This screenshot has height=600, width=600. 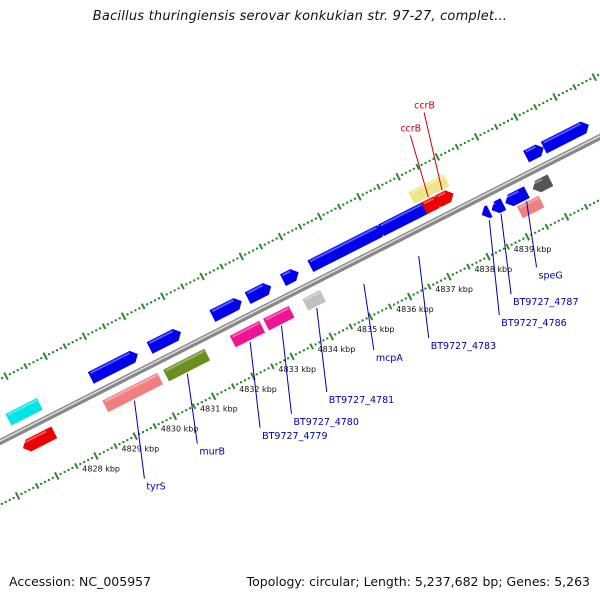 What do you see at coordinates (297, 369) in the screenshot?
I see `tick-label: 4833 kbp` at bounding box center [297, 369].